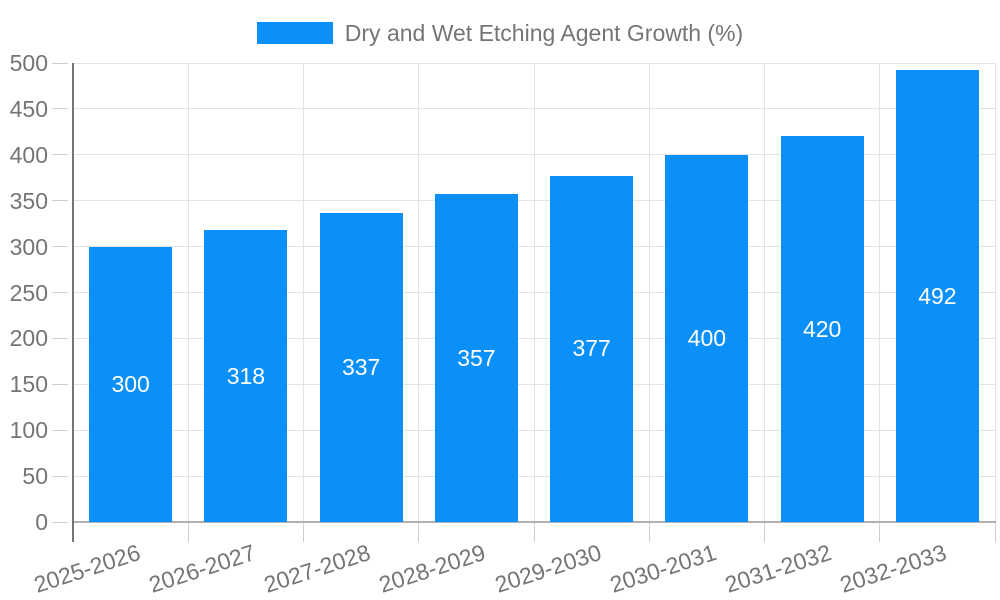 The image size is (1000, 600). What do you see at coordinates (317, 568) in the screenshot?
I see `x-tick-label: 2027-2028` at bounding box center [317, 568].